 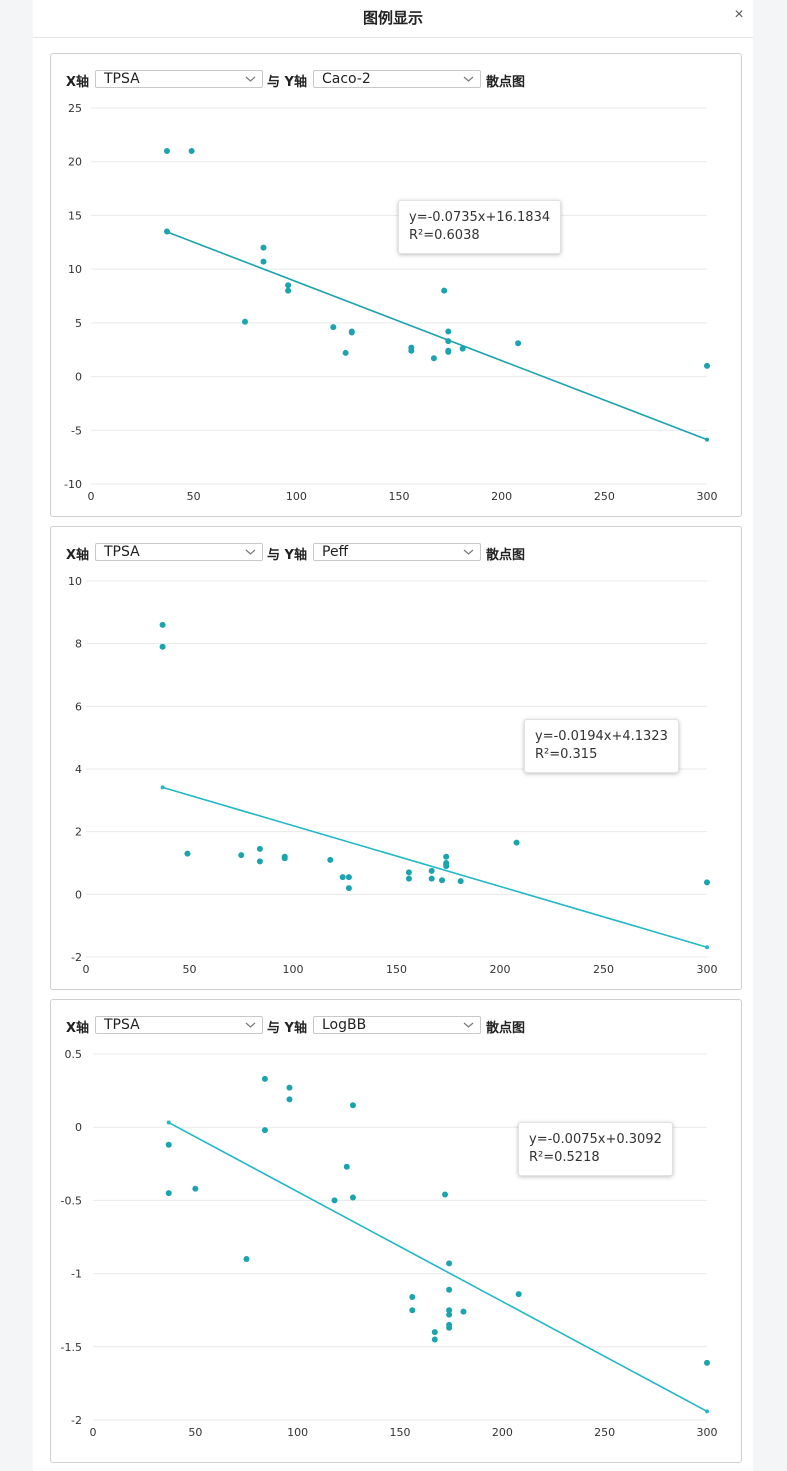 What do you see at coordinates (91, 496) in the screenshot?
I see `x-tick-label: 0` at bounding box center [91, 496].